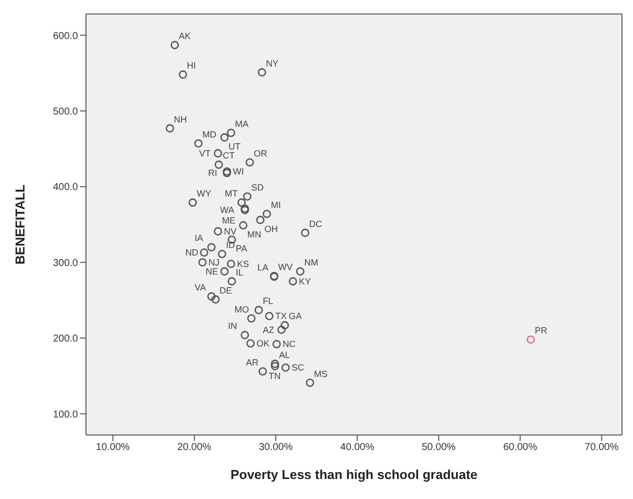 This screenshot has width=633, height=499. Describe the element at coordinates (263, 343) in the screenshot. I see `data-label: OK` at that location.